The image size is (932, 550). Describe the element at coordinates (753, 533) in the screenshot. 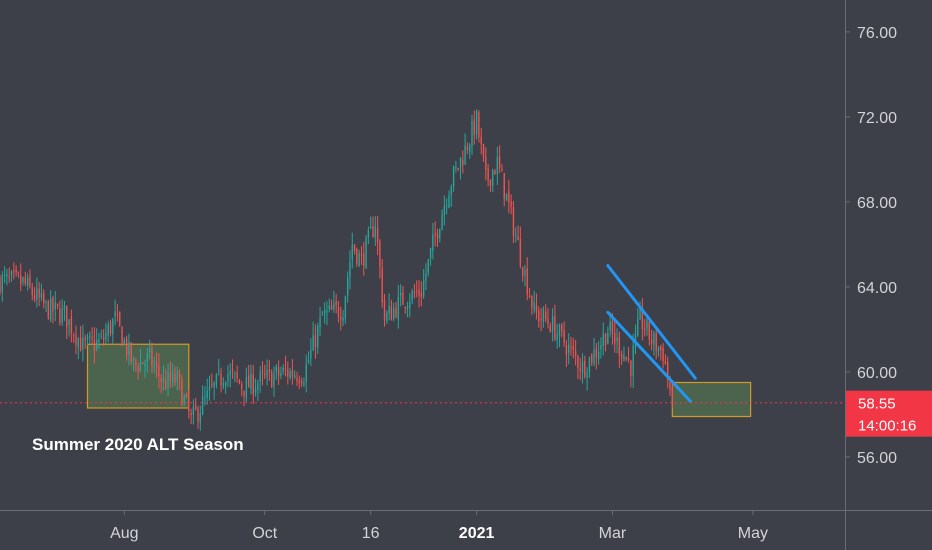

I see `x-tick-label: May` at that location.